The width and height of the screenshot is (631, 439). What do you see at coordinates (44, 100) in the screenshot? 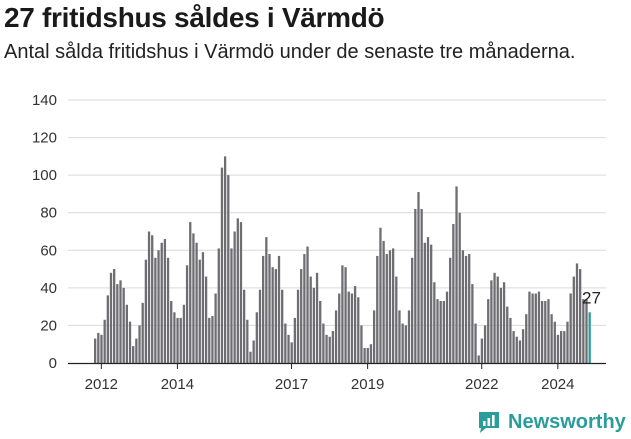
I see `y-tick-label: 140` at bounding box center [44, 100].